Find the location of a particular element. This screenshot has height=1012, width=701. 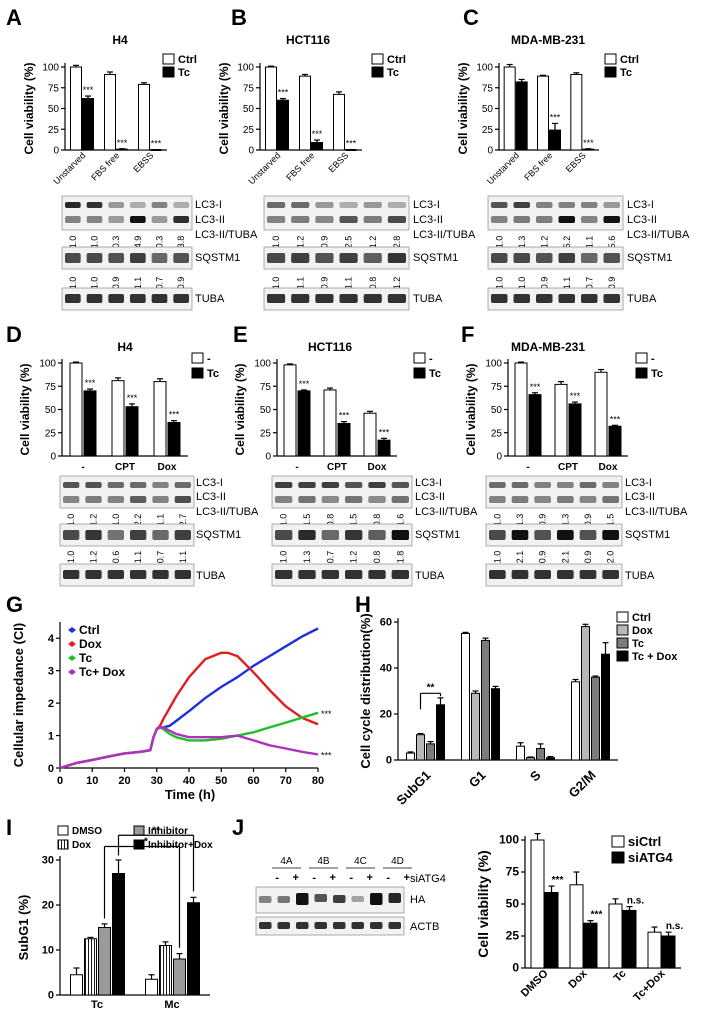

lc3-ratio-value: 1.2 is located at coordinates (94, 520).